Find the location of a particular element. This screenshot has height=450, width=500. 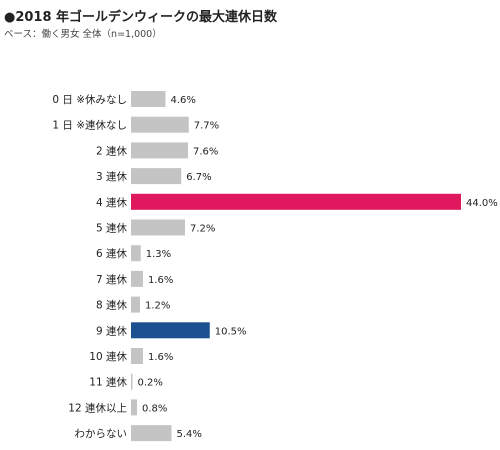

category-label: わからない is located at coordinates (101, 434).